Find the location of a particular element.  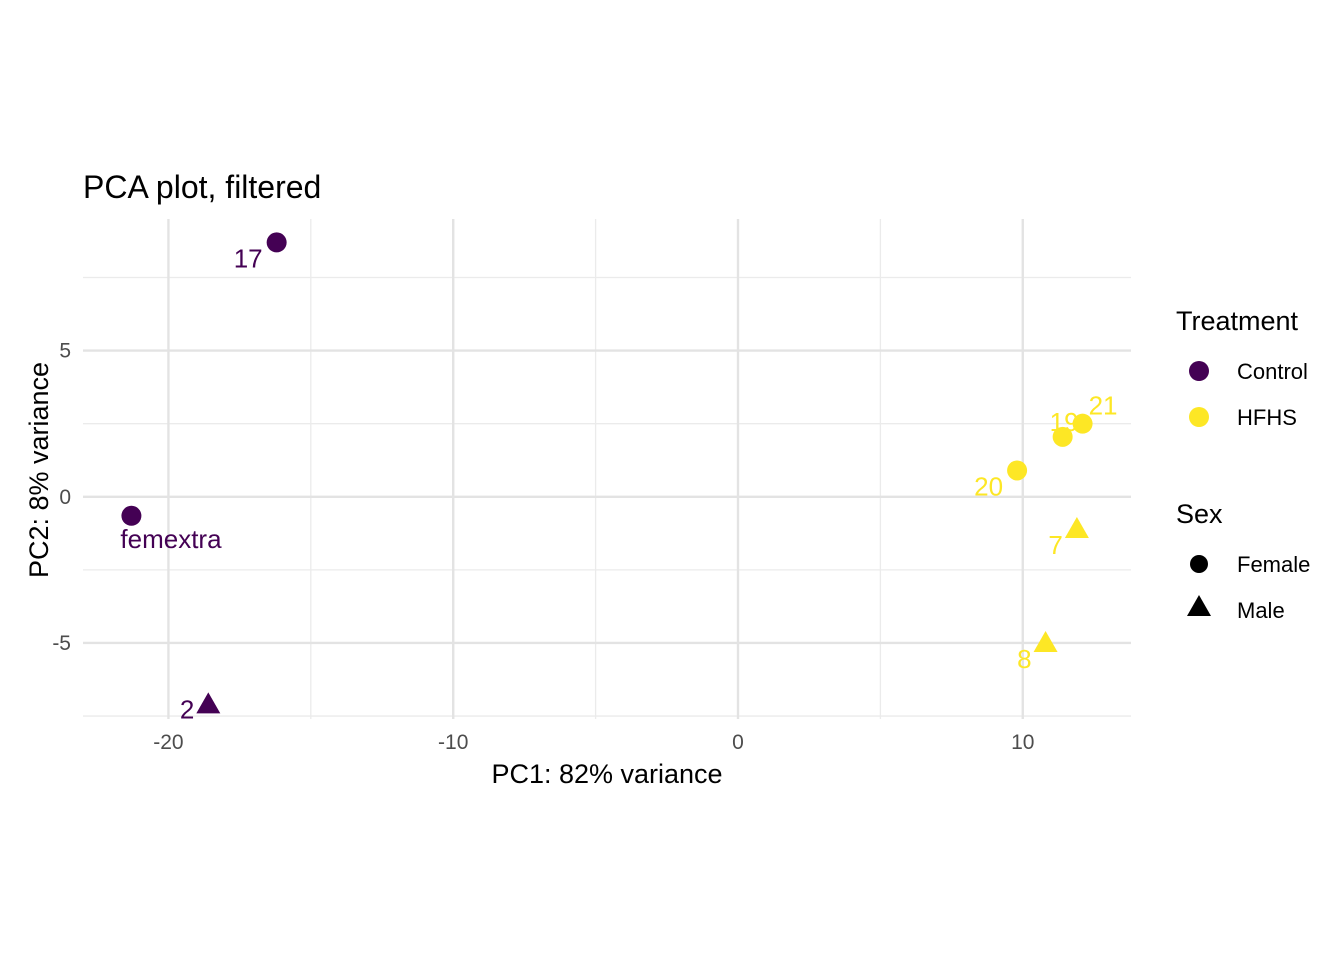

y-axis-label: PC2: 8% variance is located at coordinates (39, 470).